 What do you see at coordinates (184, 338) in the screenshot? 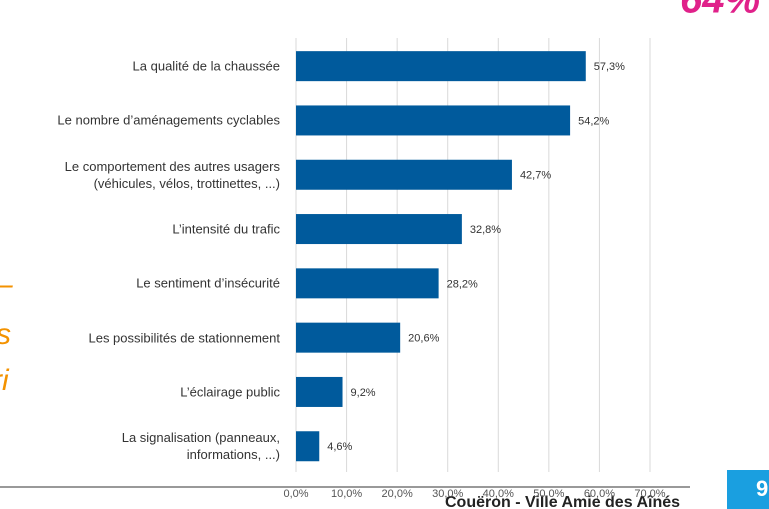
I see `category-label: Les possibilités de stationnement` at bounding box center [184, 338].